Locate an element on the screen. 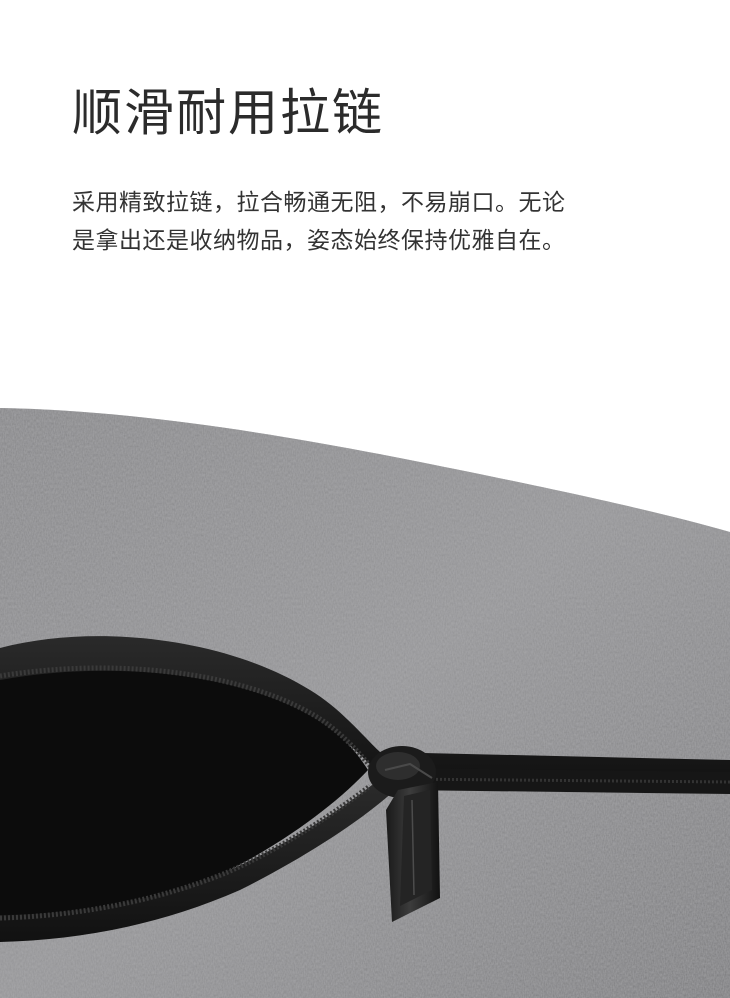 The image size is (730, 998). description-line-1: 采用精致拉链，拉合畅通无阻，不易崩口。无论 is located at coordinates (319, 203).